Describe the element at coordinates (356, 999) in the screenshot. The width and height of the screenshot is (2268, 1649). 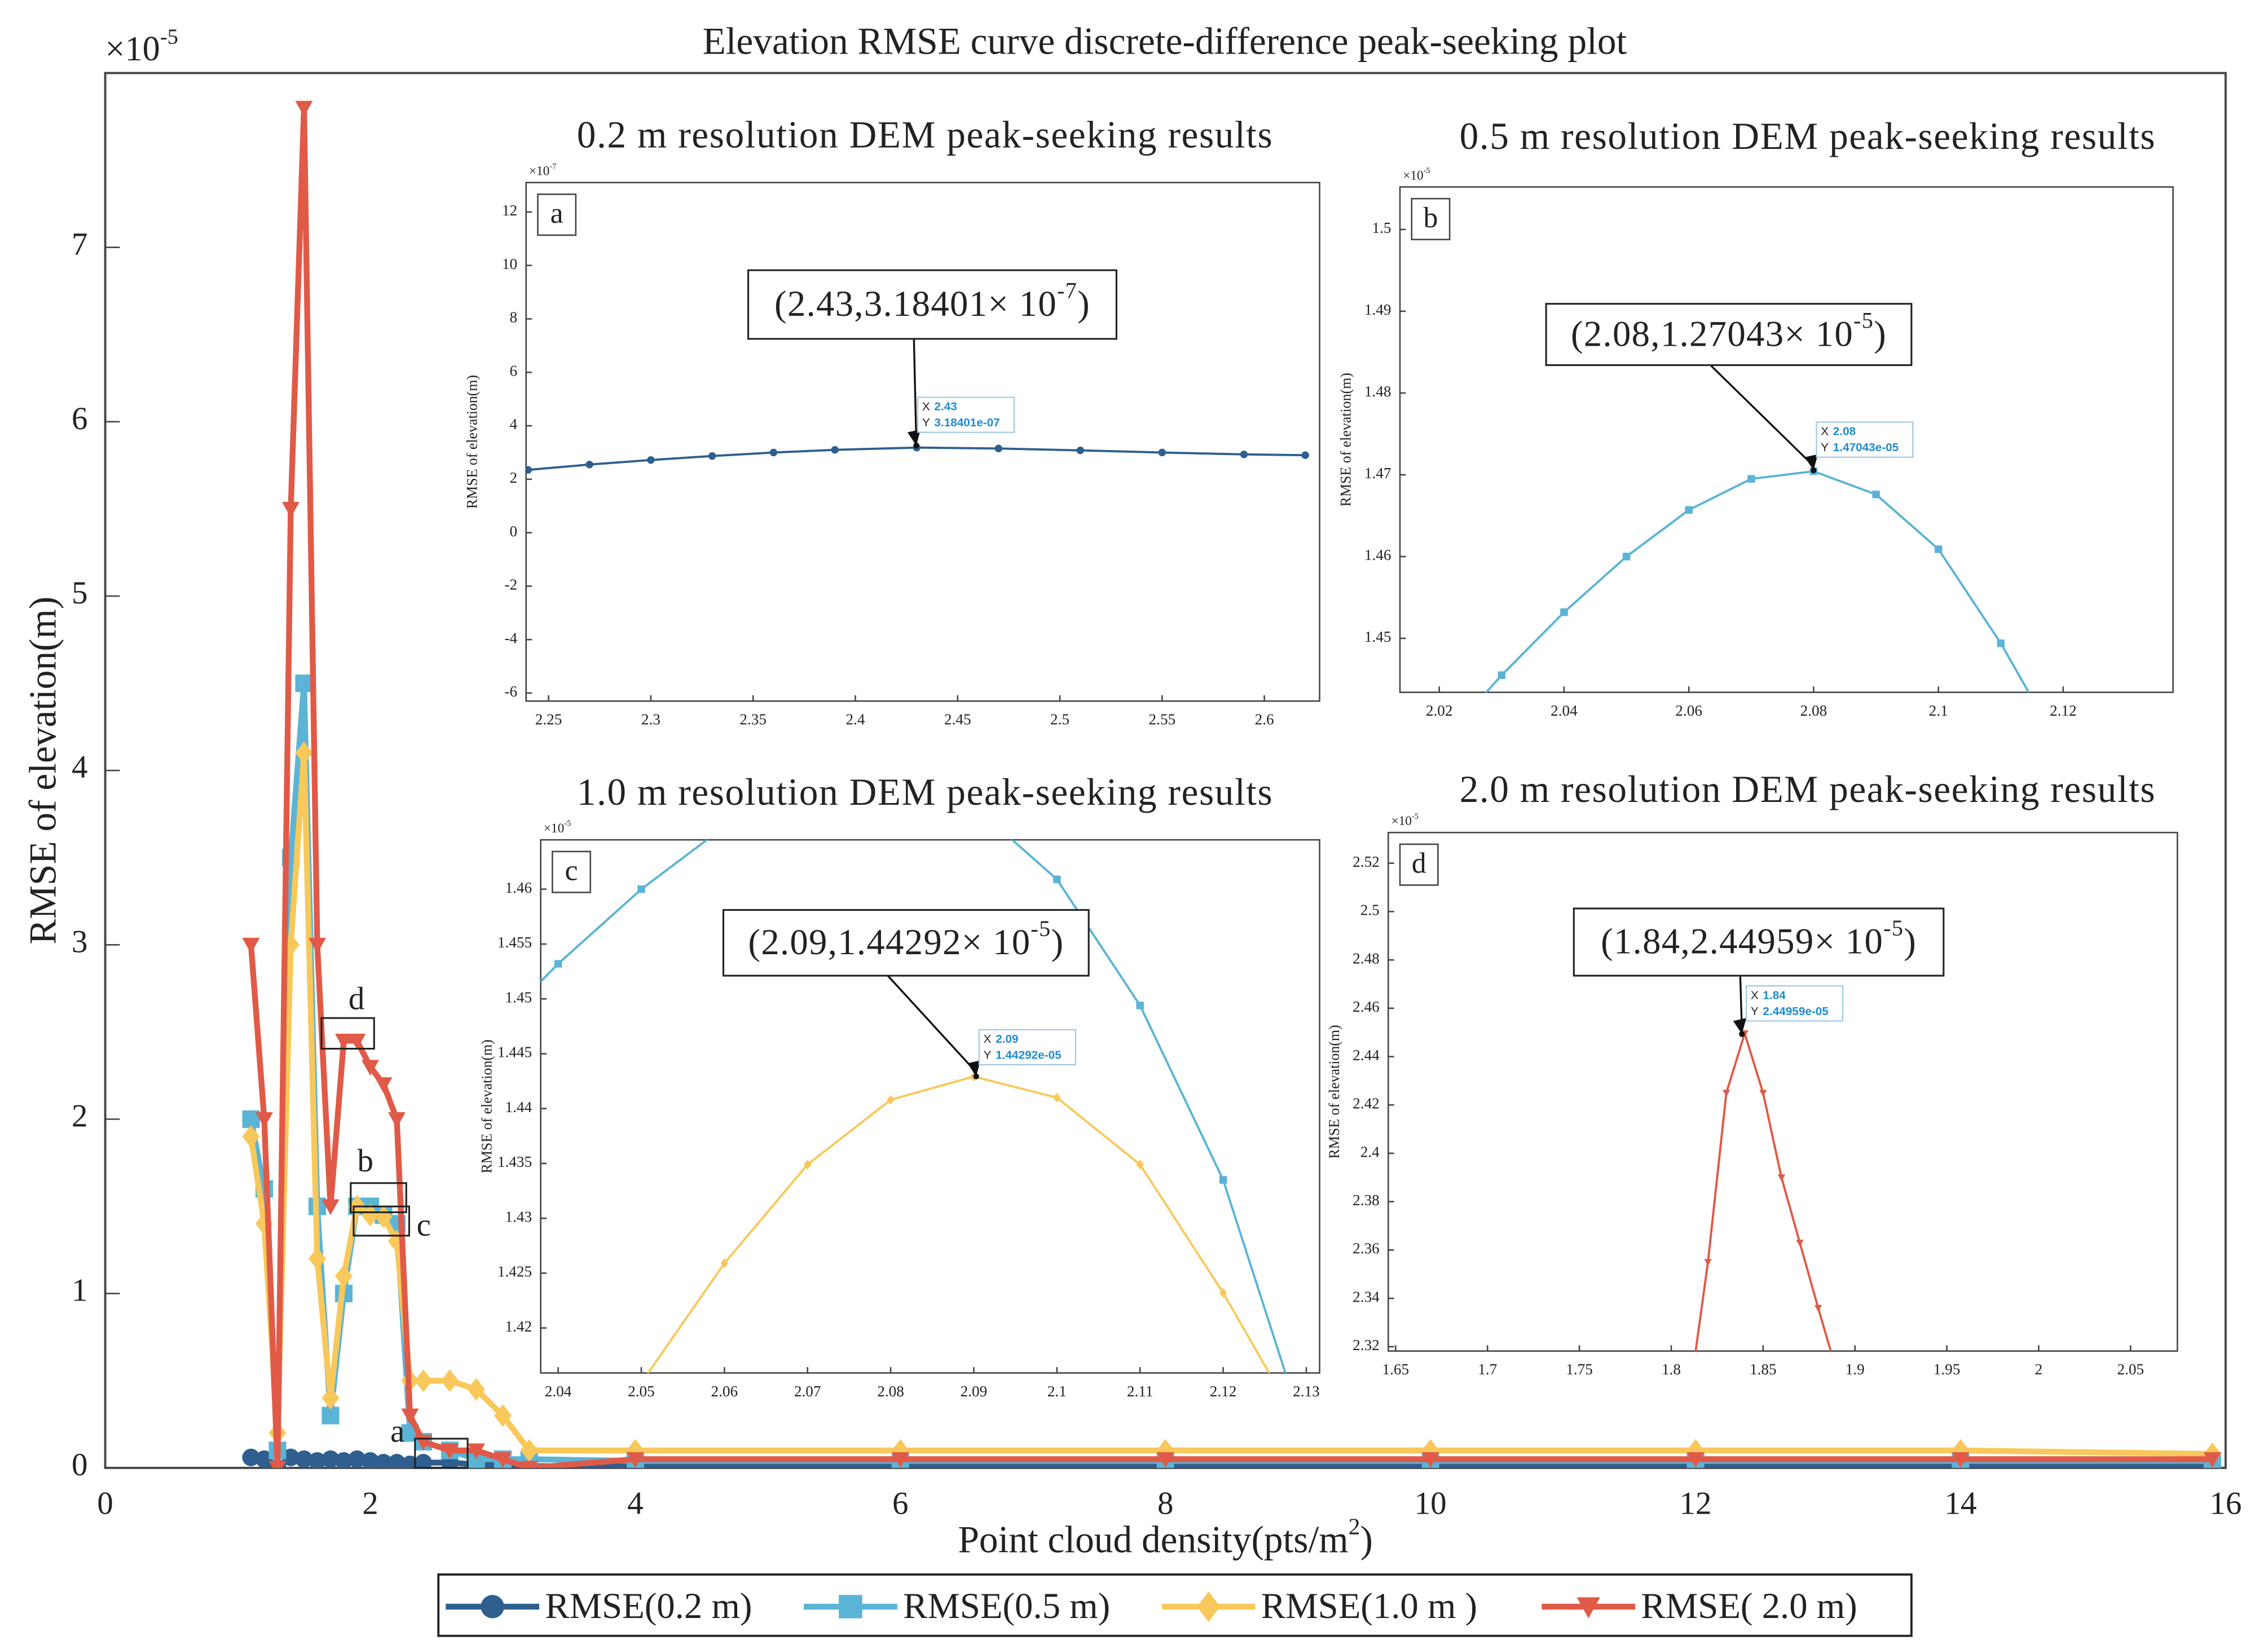
I see `zoom-box-label: d` at that location.